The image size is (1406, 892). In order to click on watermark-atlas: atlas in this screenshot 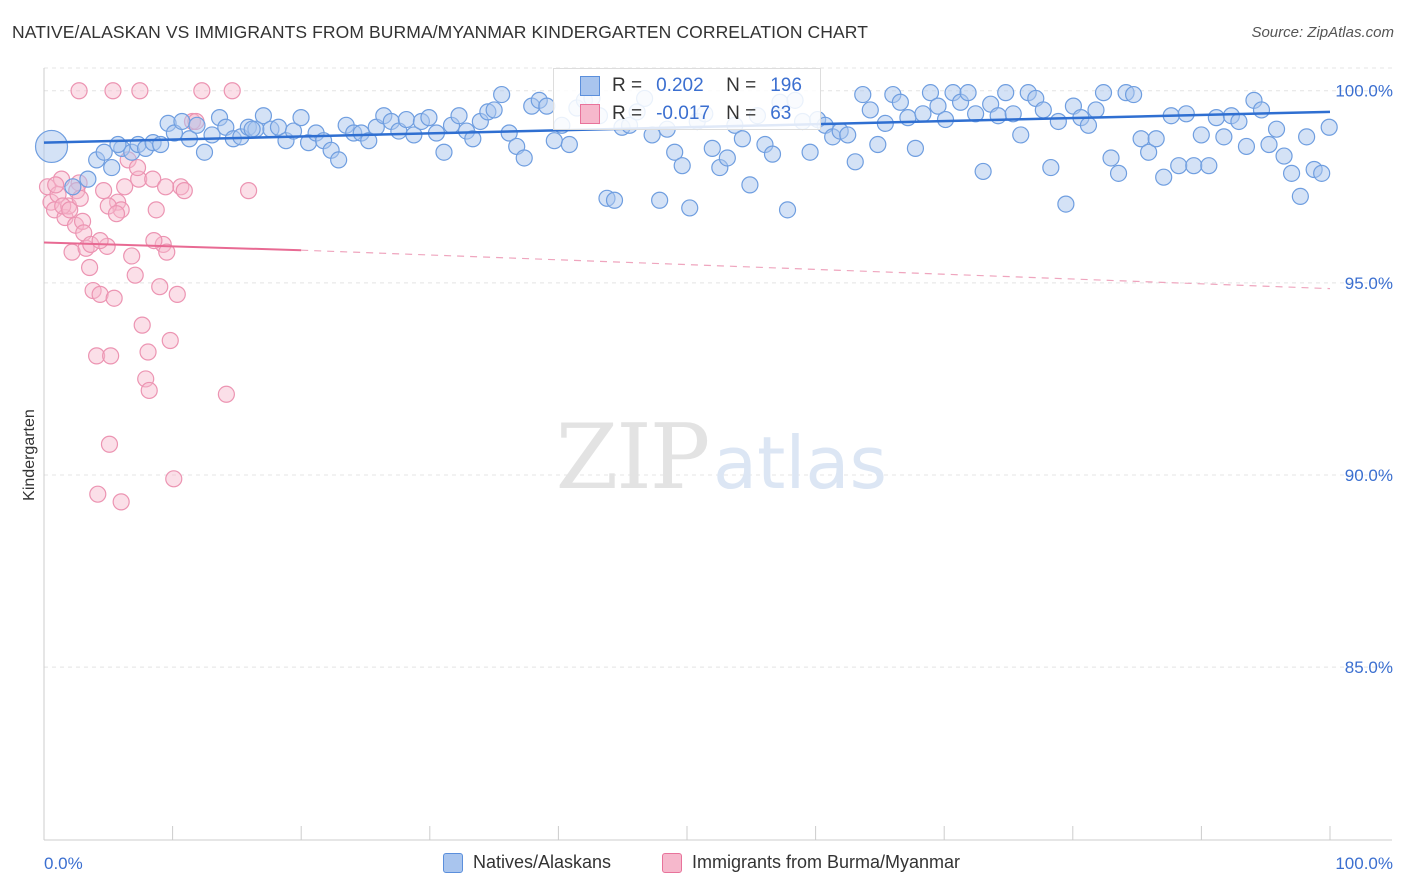, I will do `click(800, 463)`.